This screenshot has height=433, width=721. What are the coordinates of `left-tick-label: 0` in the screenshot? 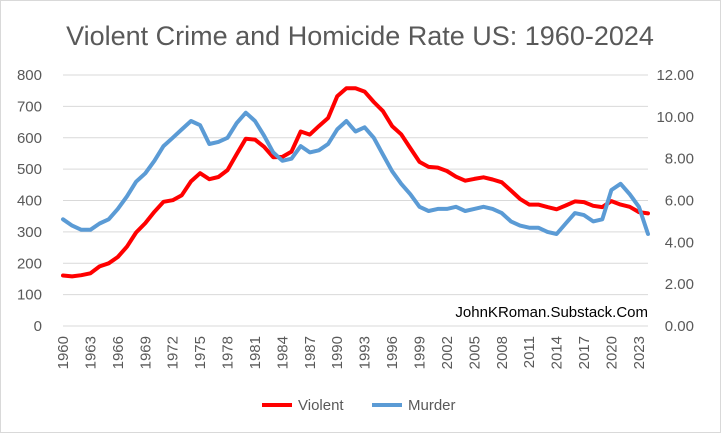 It's located at (38, 326).